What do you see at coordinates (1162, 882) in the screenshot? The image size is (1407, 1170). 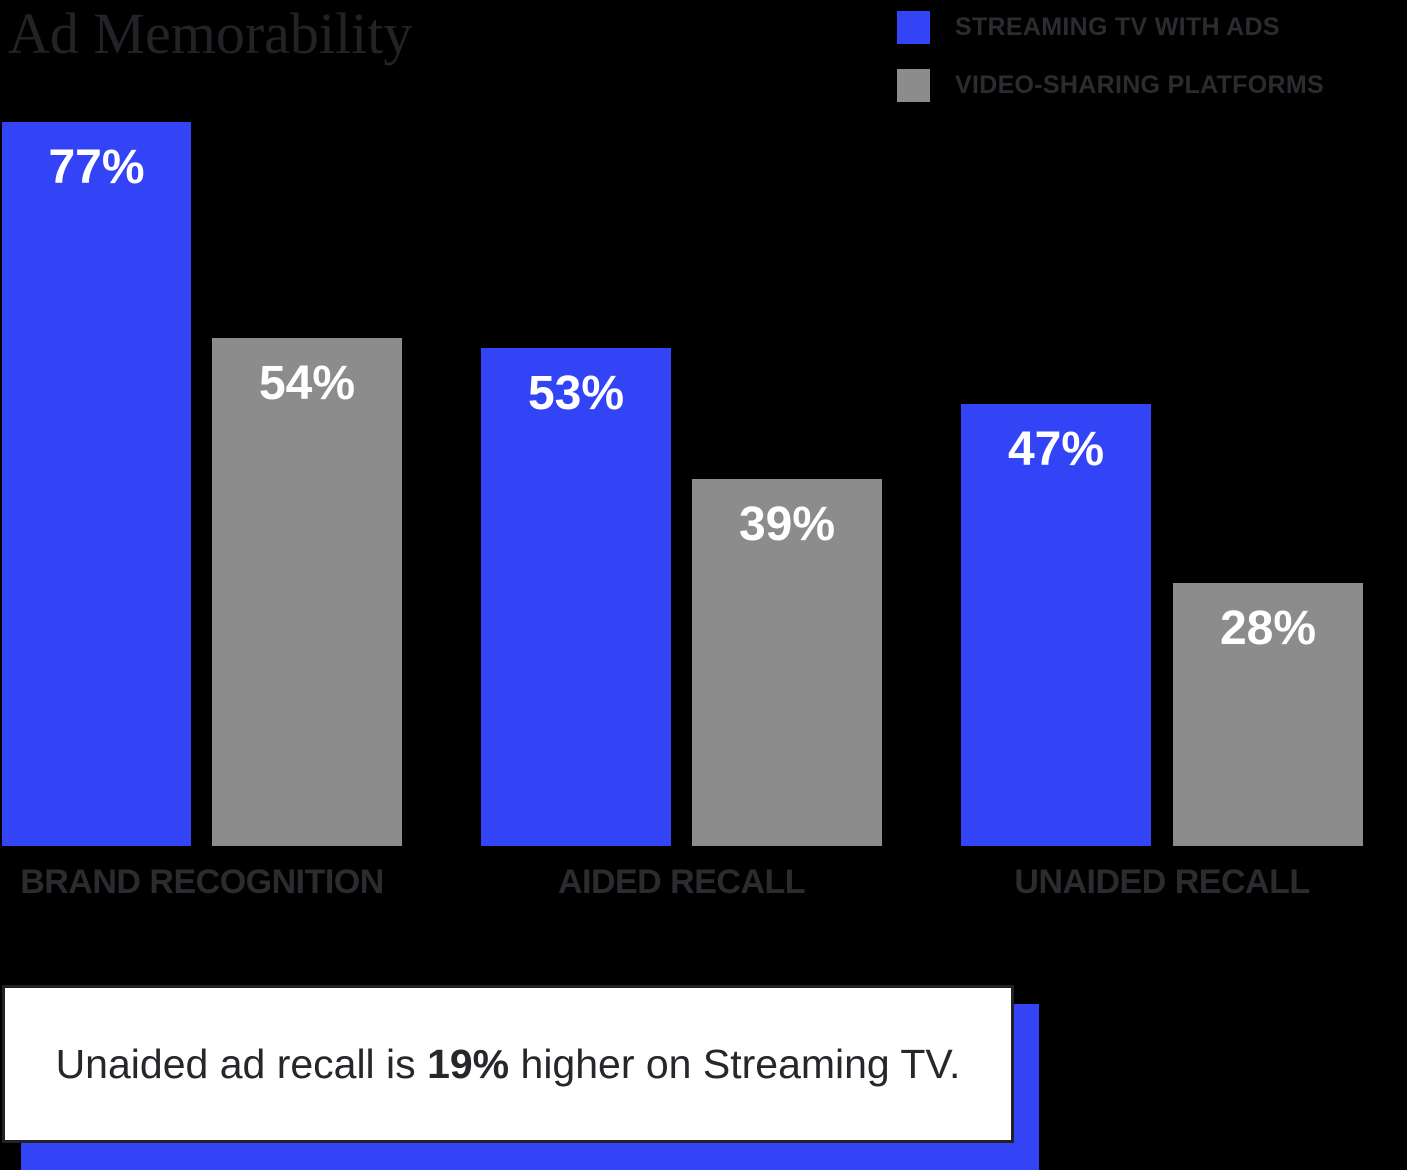 I see `category-label-unaided-recall: UNAIDED RECALL` at bounding box center [1162, 882].